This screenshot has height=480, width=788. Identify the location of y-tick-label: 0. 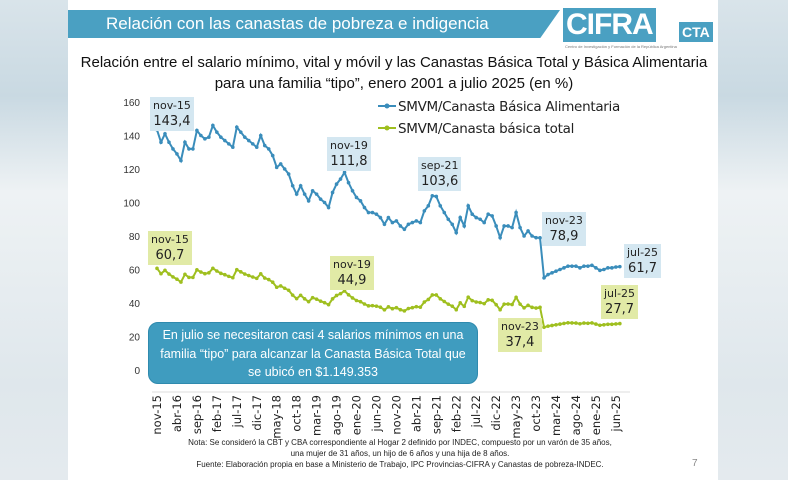
(137, 371).